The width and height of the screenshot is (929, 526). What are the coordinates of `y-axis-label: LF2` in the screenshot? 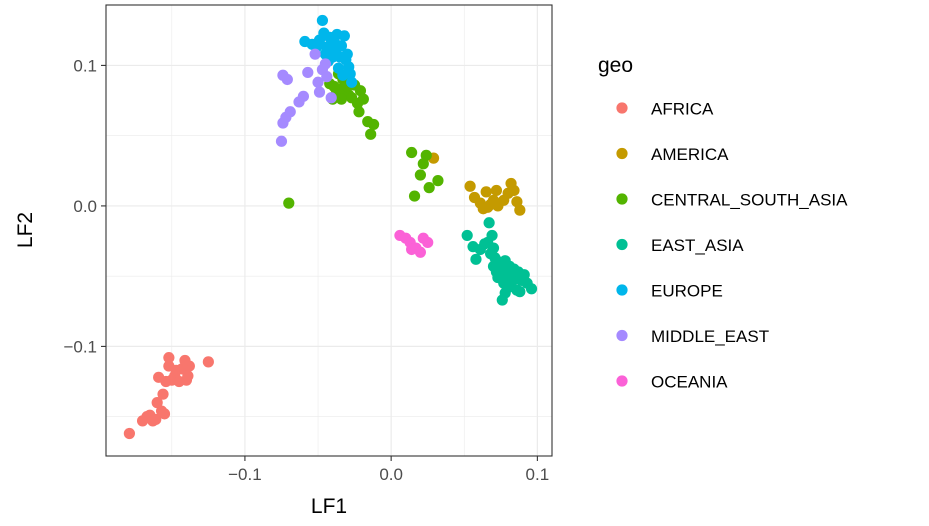 It's located at (25, 230).